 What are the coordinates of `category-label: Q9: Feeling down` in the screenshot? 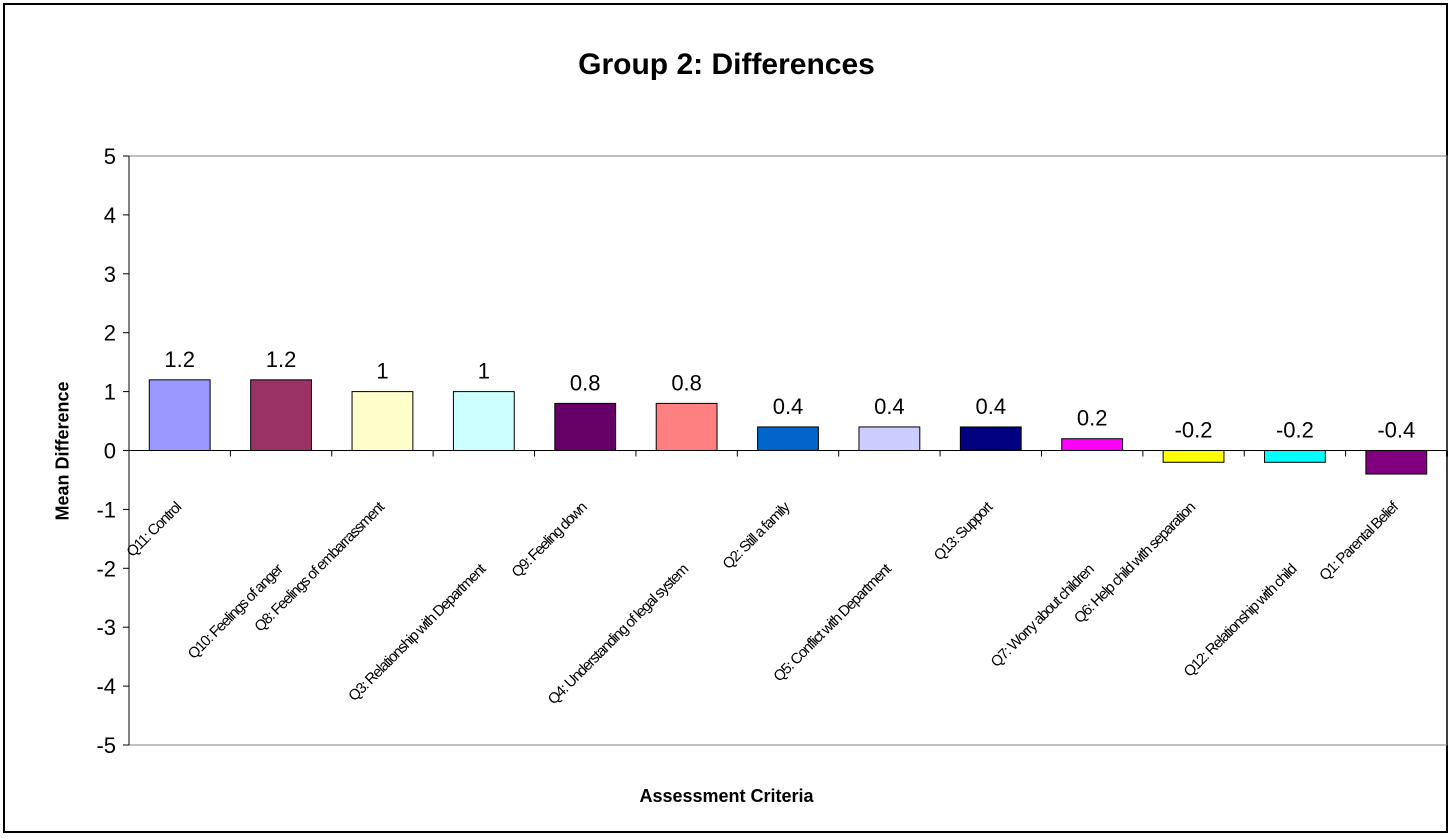 It's located at (549, 540).